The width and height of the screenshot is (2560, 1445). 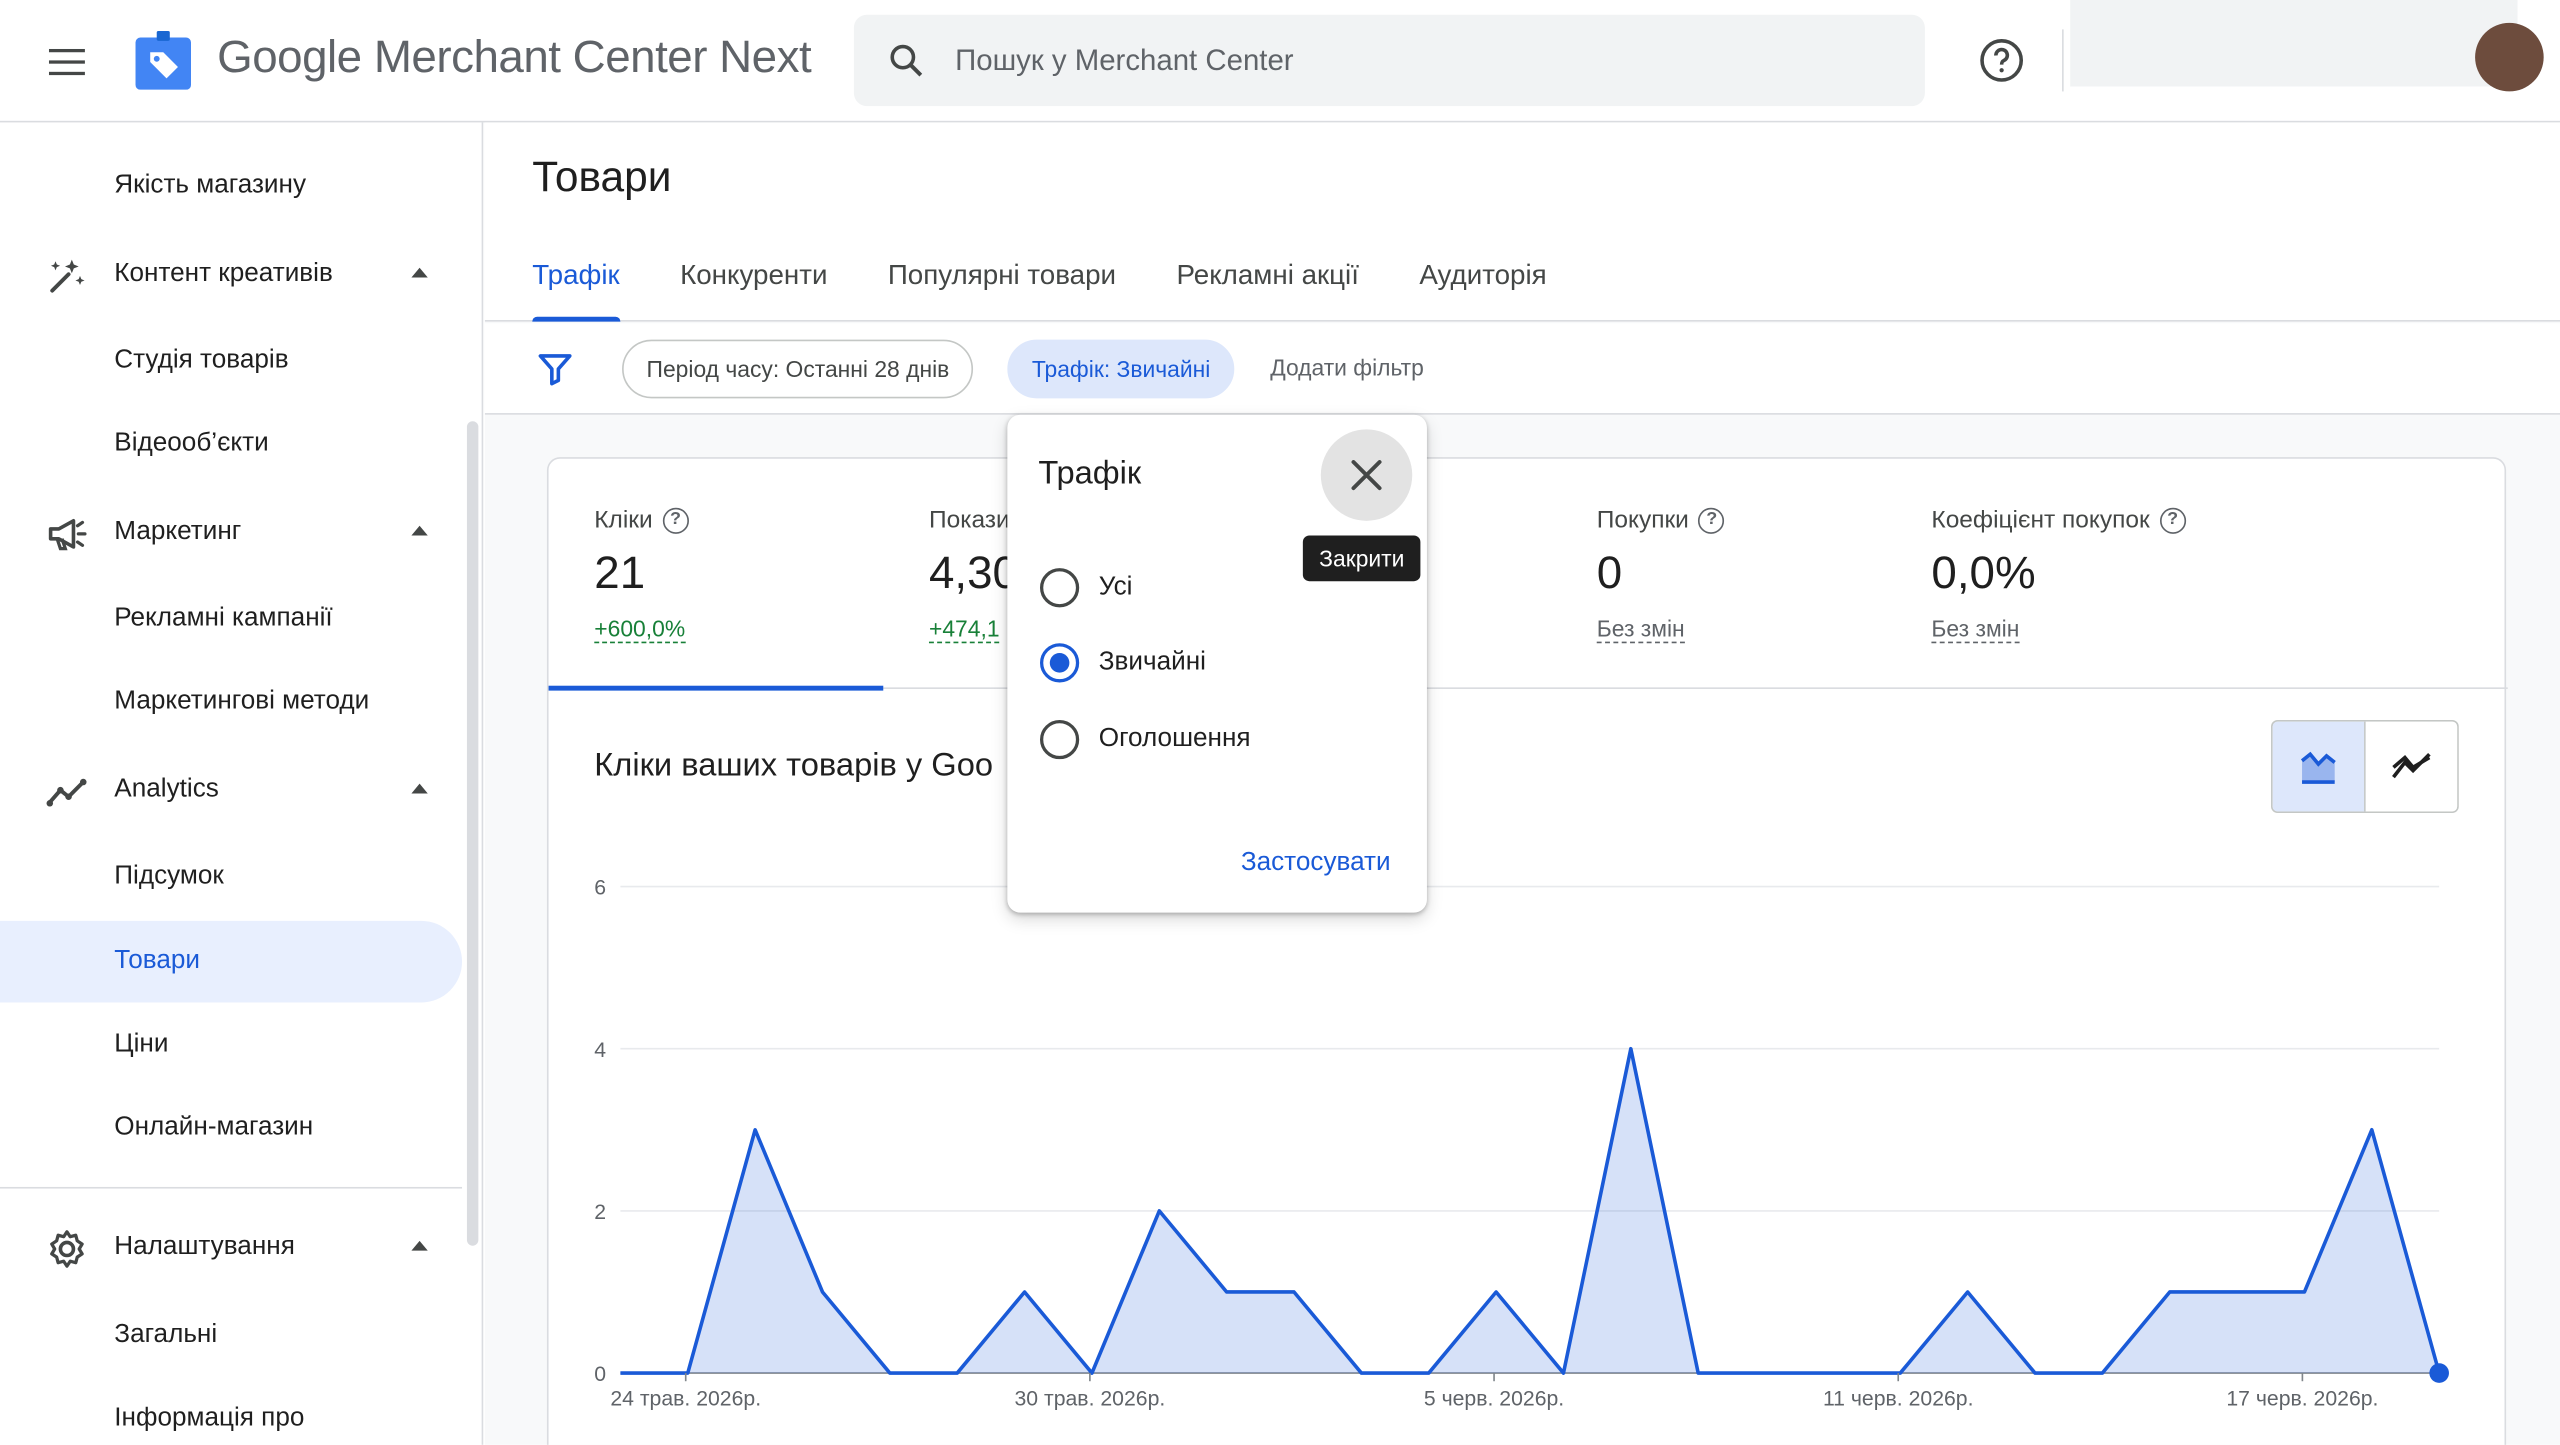 What do you see at coordinates (231, 1045) in the screenshot?
I see `sidebar-item-prices: Ціни` at bounding box center [231, 1045].